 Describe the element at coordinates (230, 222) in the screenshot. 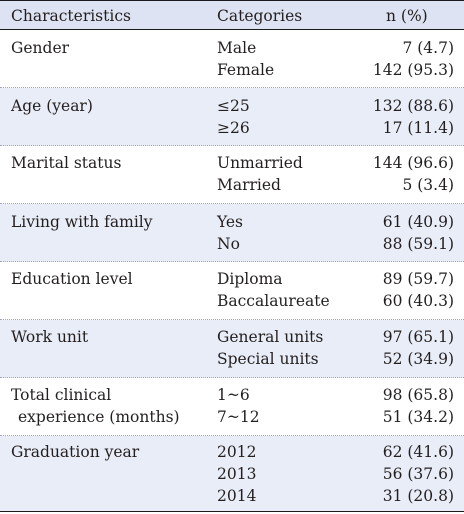

I see `category-cell: Yes` at that location.